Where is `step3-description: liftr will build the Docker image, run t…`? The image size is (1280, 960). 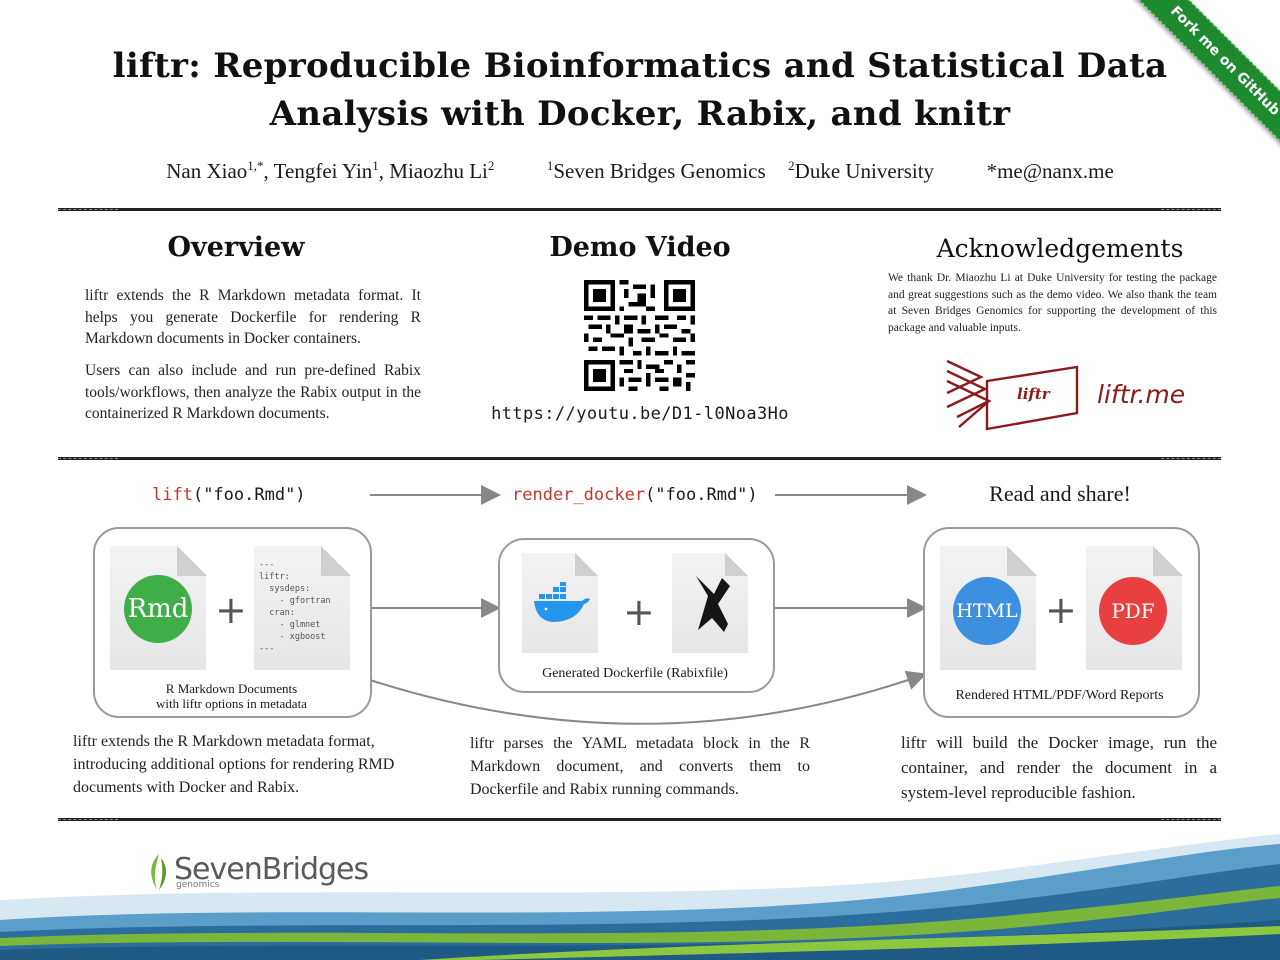
step3-description: liftr will build the Docker image, run t… is located at coordinates (1059, 767).